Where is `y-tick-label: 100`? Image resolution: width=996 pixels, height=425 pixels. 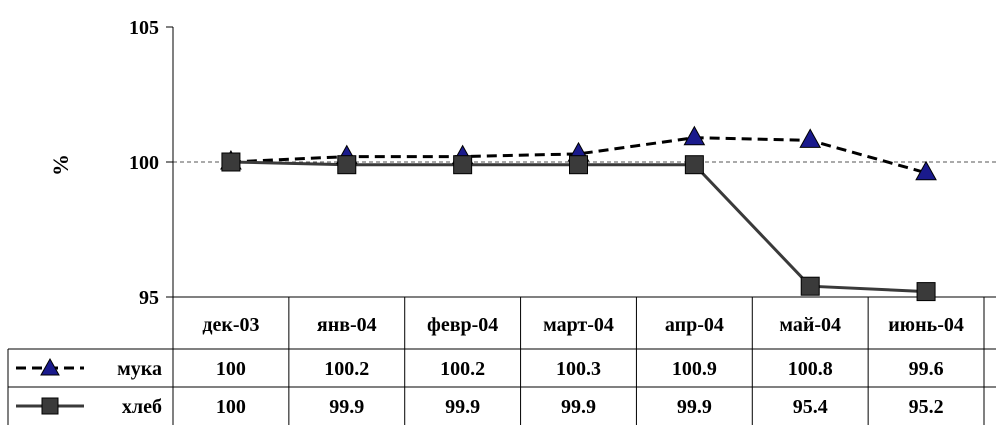 y-tick-label: 100 is located at coordinates (144, 163).